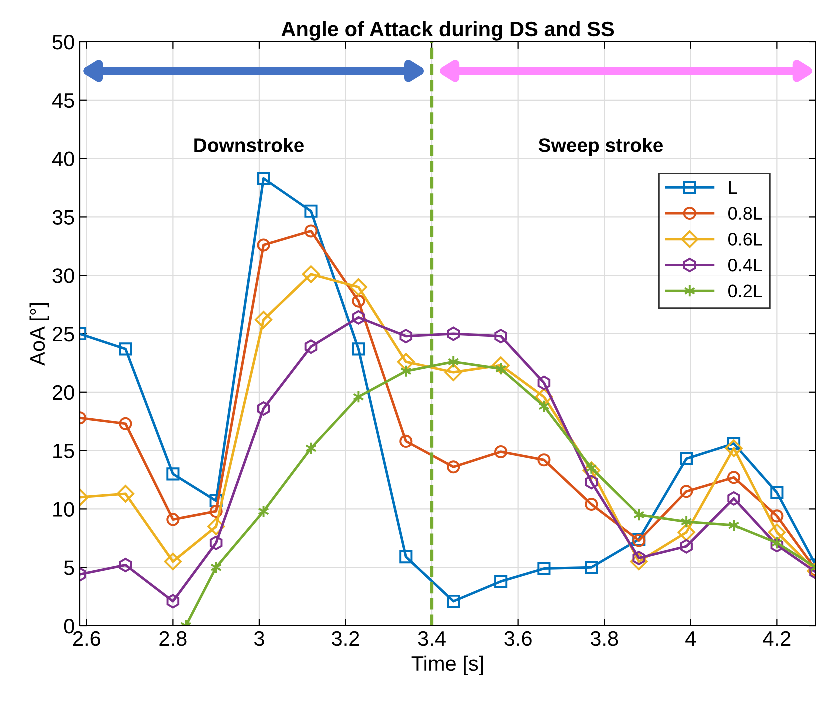 The height and width of the screenshot is (702, 816). What do you see at coordinates (63, 42) in the screenshot?
I see `y-tick-label: 50` at bounding box center [63, 42].